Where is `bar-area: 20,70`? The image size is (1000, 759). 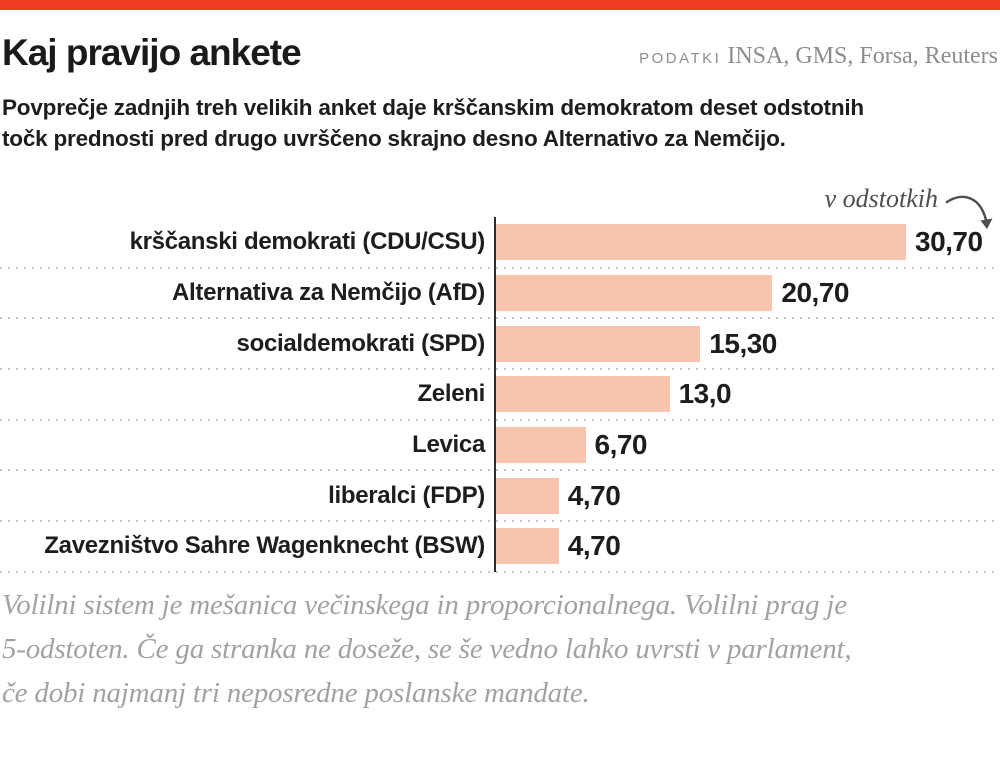
bar-area: 20,70 is located at coordinates (747, 293).